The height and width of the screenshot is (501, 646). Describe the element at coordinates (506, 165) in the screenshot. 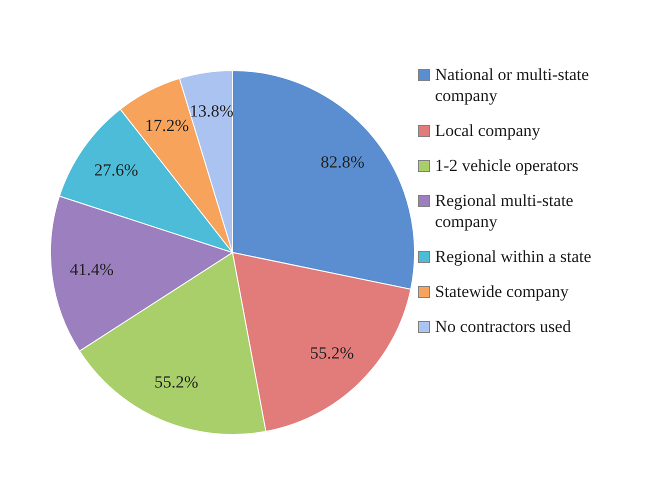

I see `legend-label: 1-2 vehicle operators` at that location.